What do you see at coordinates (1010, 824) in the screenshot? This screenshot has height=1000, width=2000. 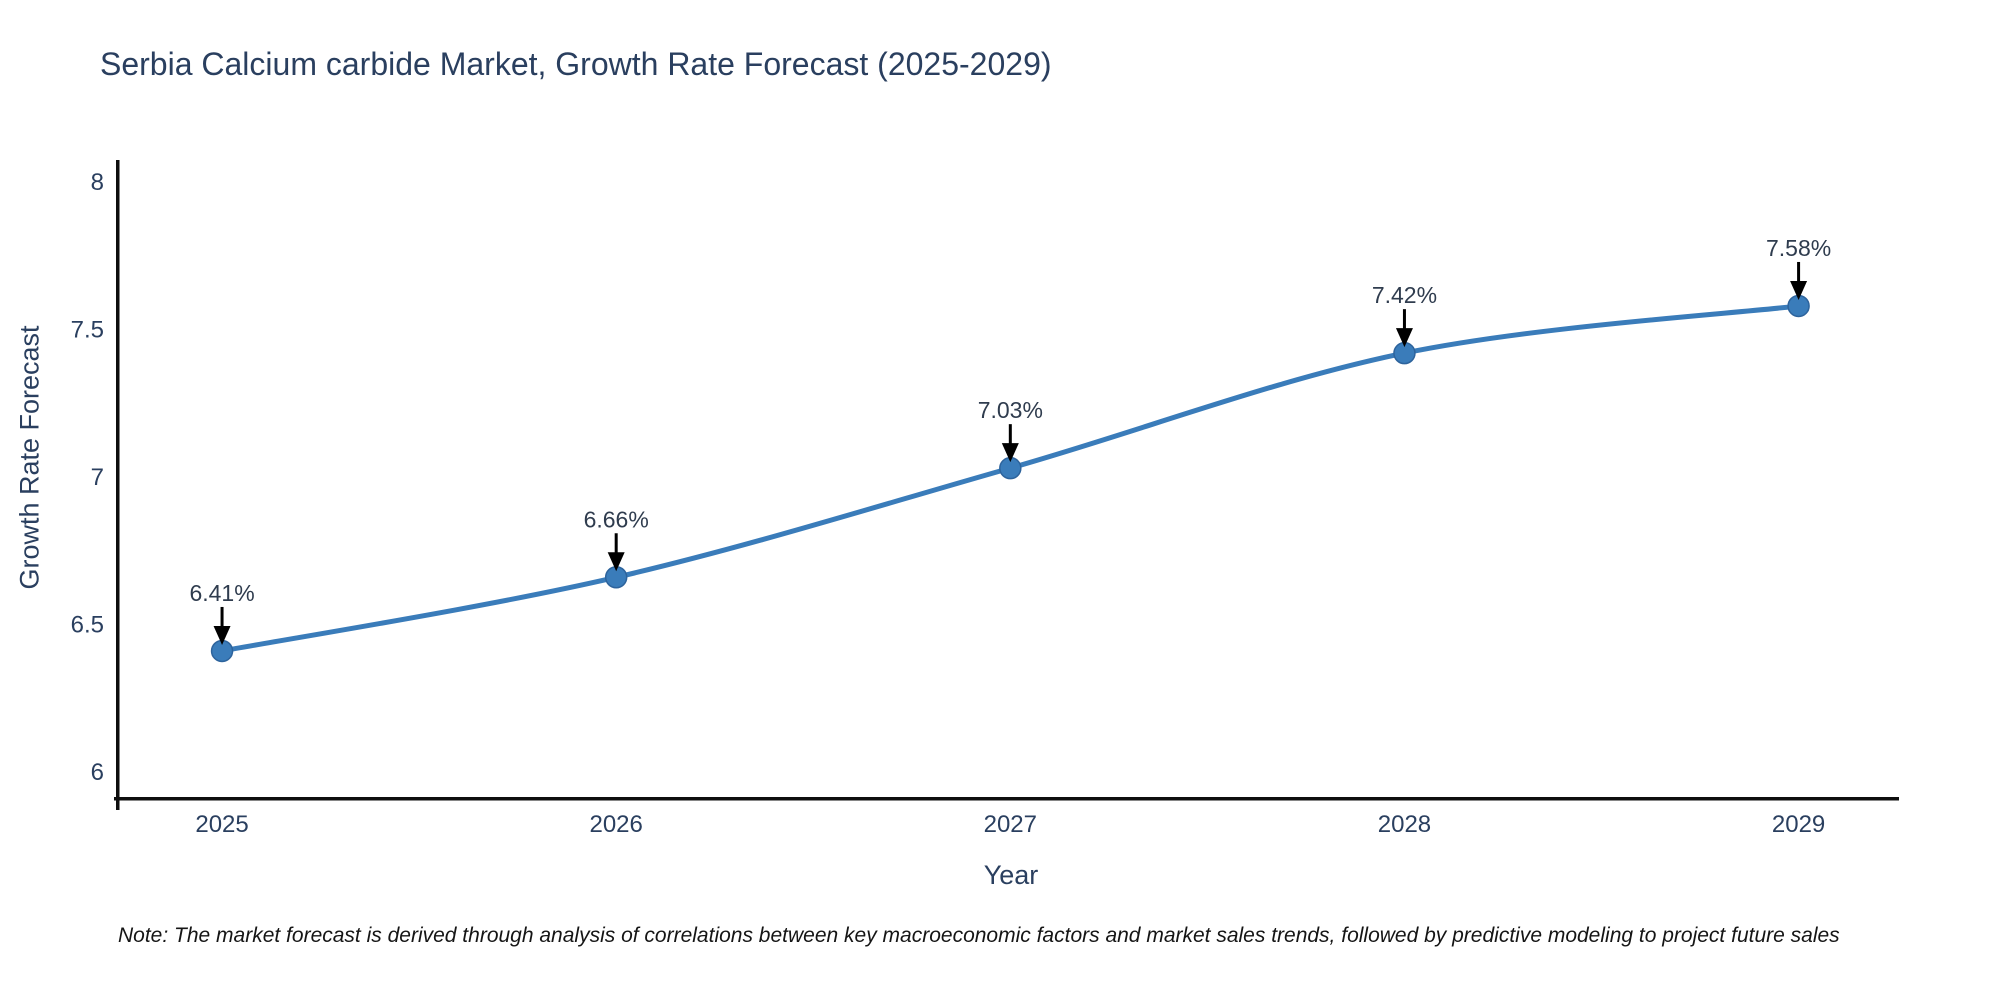 I see `x-tick-label: 2027` at bounding box center [1010, 824].